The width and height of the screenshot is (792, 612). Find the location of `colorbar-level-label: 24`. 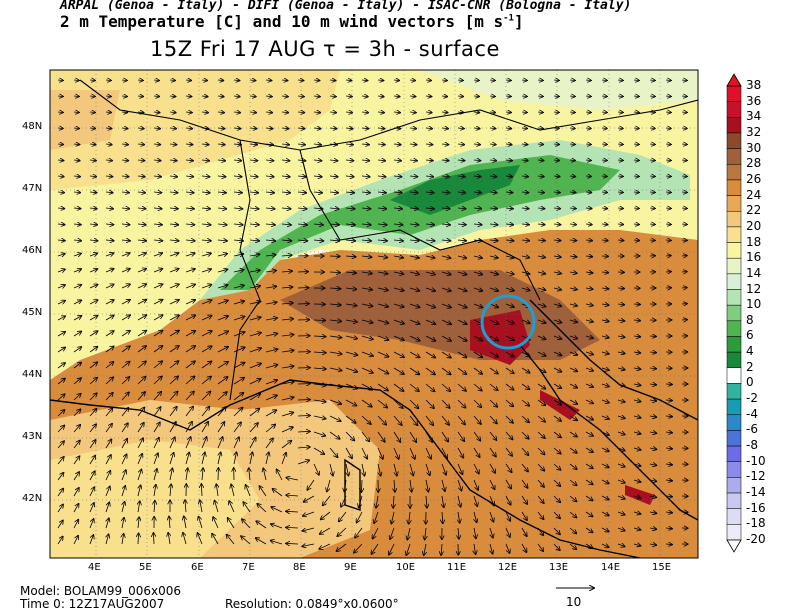

colorbar-level-label: 24 is located at coordinates (754, 194).